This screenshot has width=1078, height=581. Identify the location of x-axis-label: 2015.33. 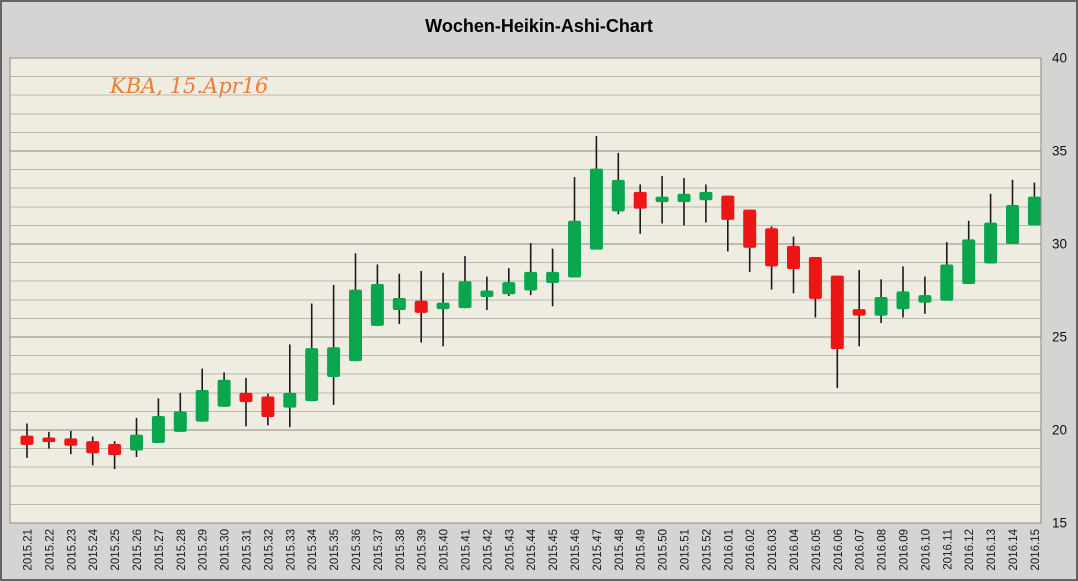
(291, 550).